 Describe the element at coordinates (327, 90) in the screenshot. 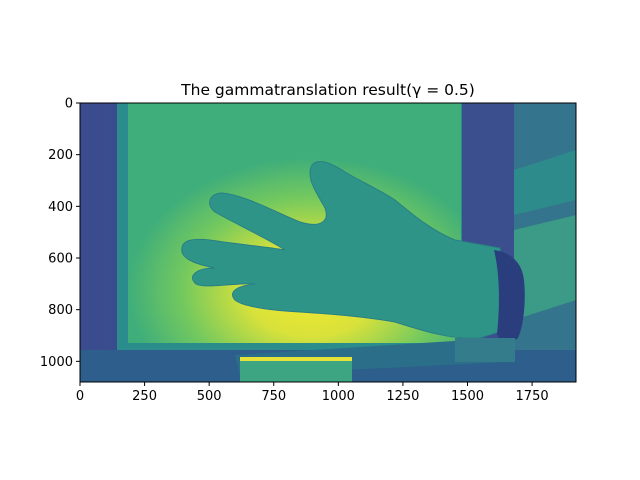

I see `chart-title: The gammatranslation result(γ = 0.5)` at that location.